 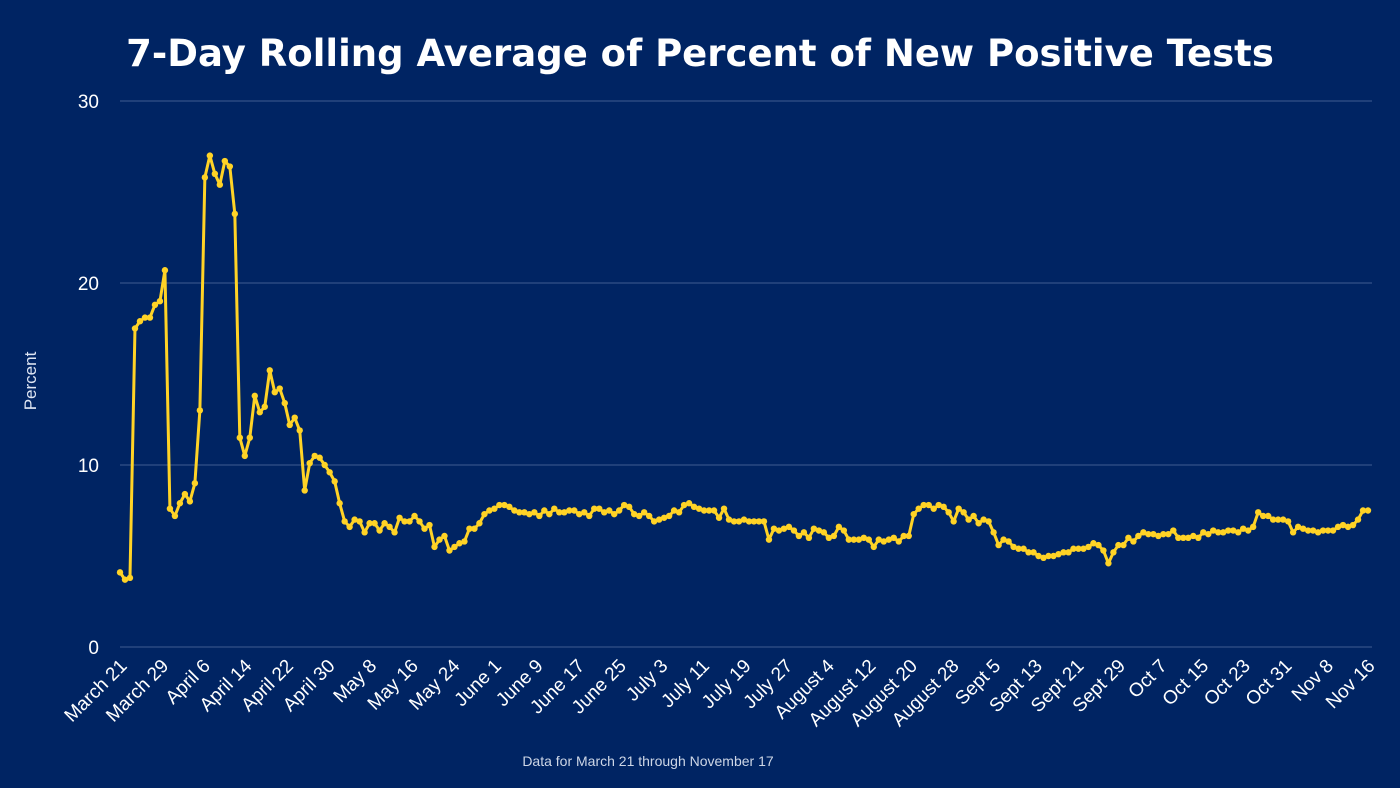 What do you see at coordinates (648, 761) in the screenshot?
I see `footnote: Data for March 21 through November 17` at bounding box center [648, 761].